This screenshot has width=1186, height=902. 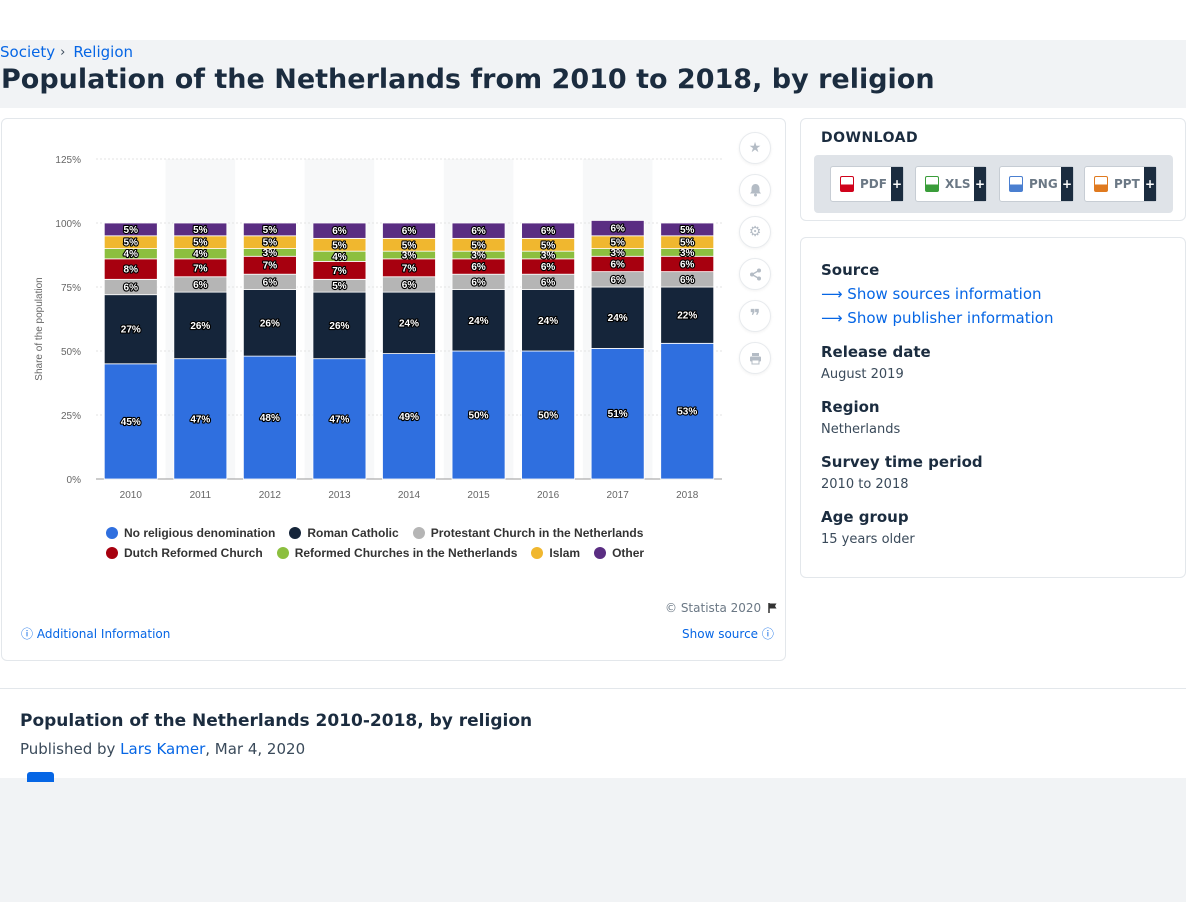 What do you see at coordinates (687, 316) in the screenshot?
I see `data-label: 22%` at bounding box center [687, 316].